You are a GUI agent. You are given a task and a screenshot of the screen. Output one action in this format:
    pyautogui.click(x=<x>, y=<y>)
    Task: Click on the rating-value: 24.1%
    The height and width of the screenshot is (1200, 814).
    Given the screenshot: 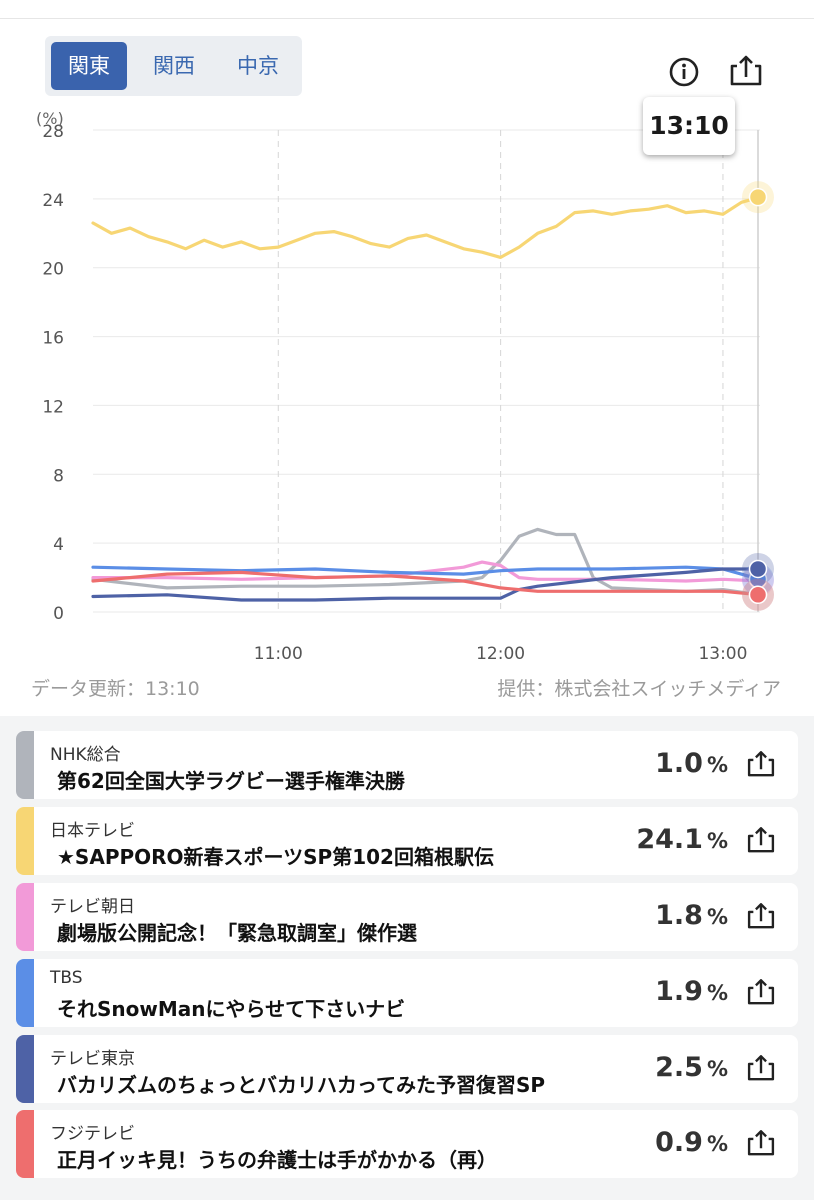 What is the action you would take?
    pyautogui.click(x=682, y=839)
    